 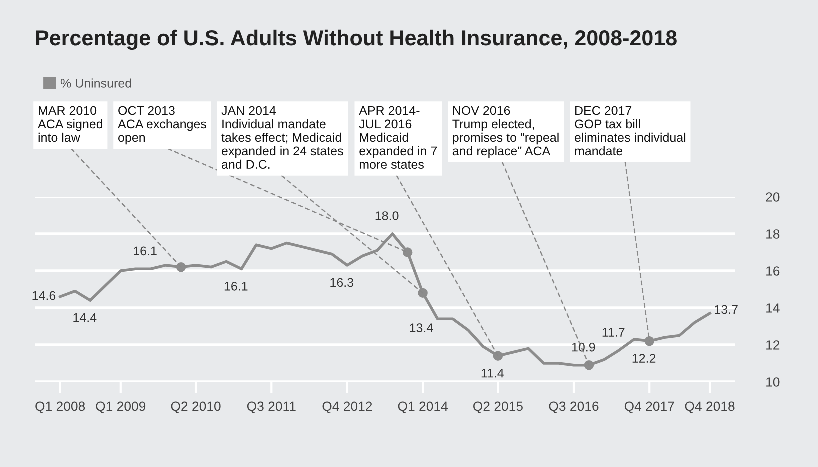 What do you see at coordinates (85, 318) in the screenshot?
I see `data-label: 14.4` at bounding box center [85, 318].